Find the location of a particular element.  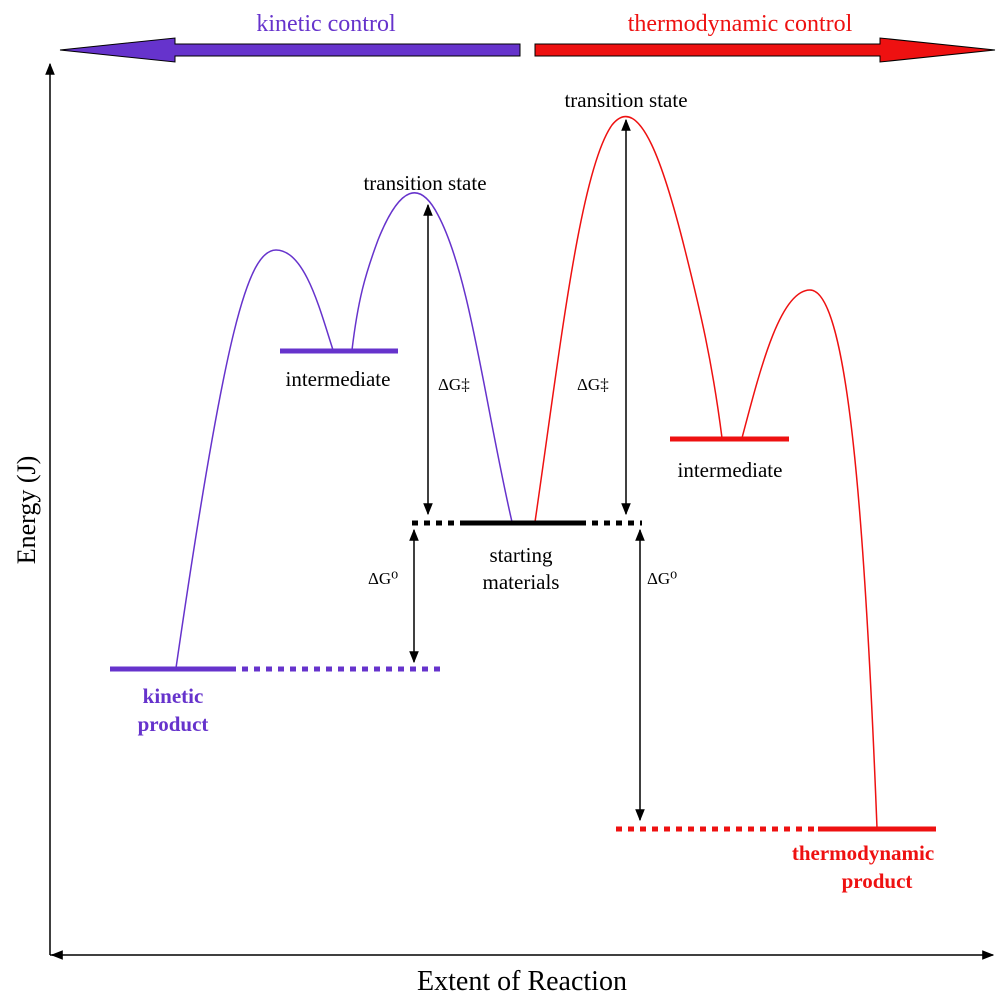

thermo-product-label-2: product is located at coordinates (877, 881).